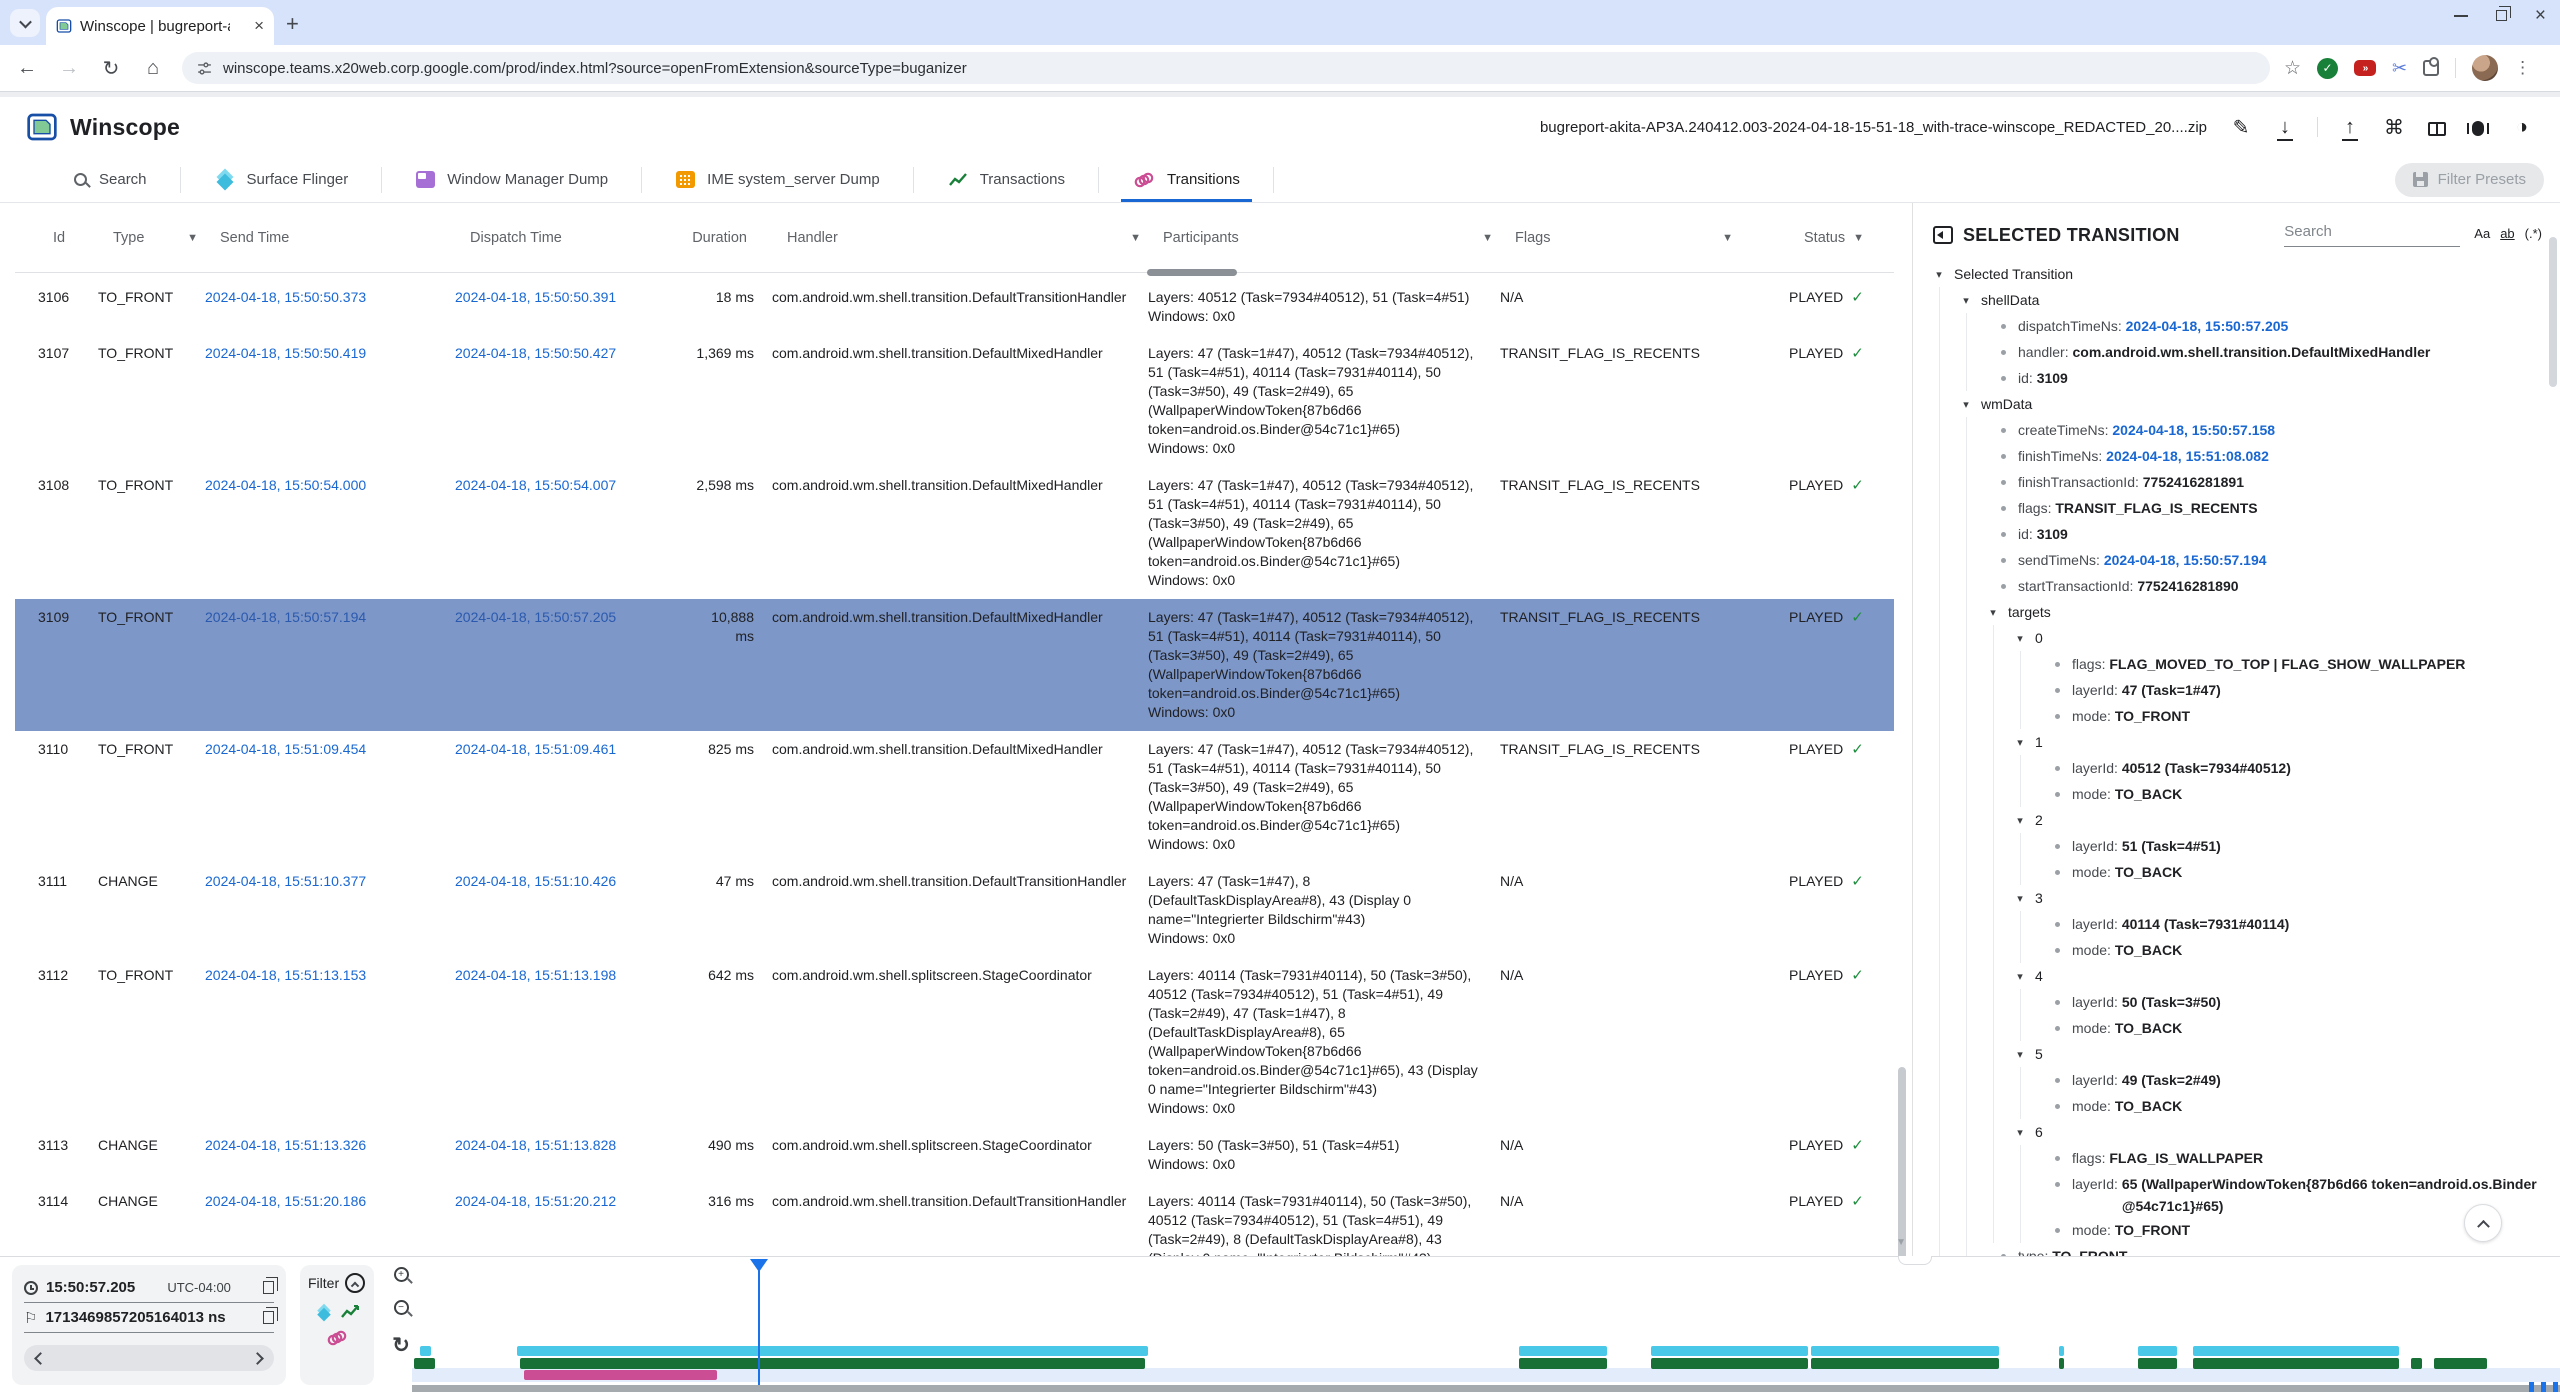 This screenshot has height=1392, width=2560. I want to click on cell-dispatch-time: 2024-04-18, 15:51:20.212, so click(536, 1201).